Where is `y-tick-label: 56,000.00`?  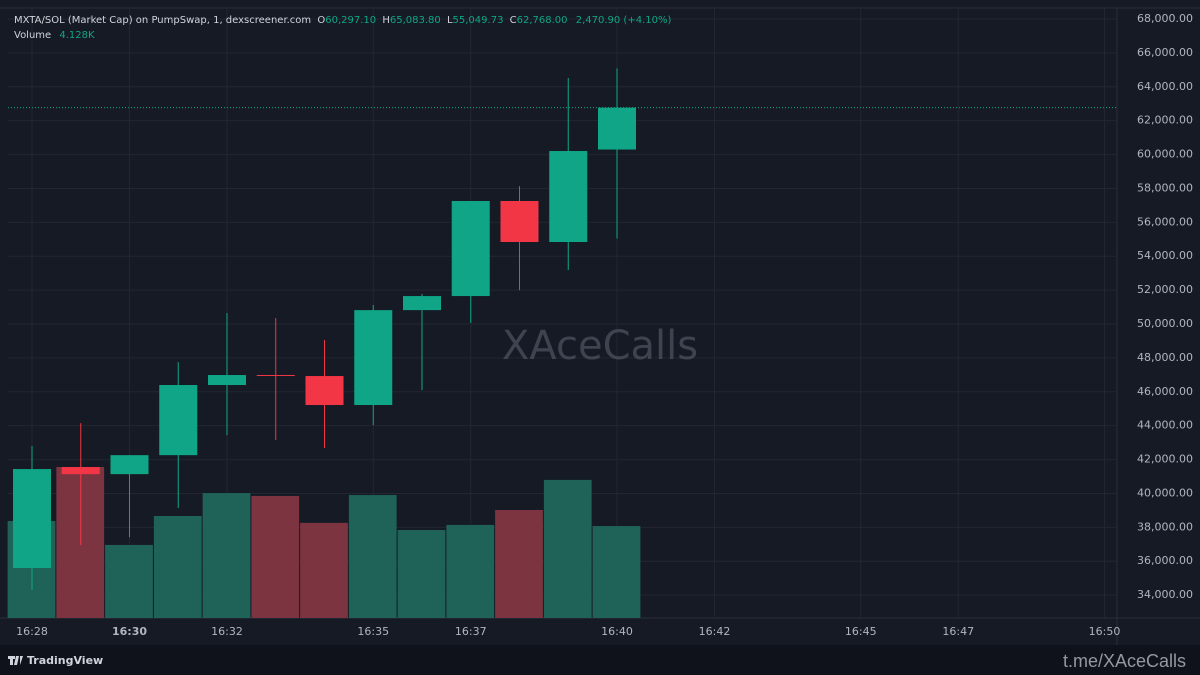 y-tick-label: 56,000.00 is located at coordinates (1165, 221).